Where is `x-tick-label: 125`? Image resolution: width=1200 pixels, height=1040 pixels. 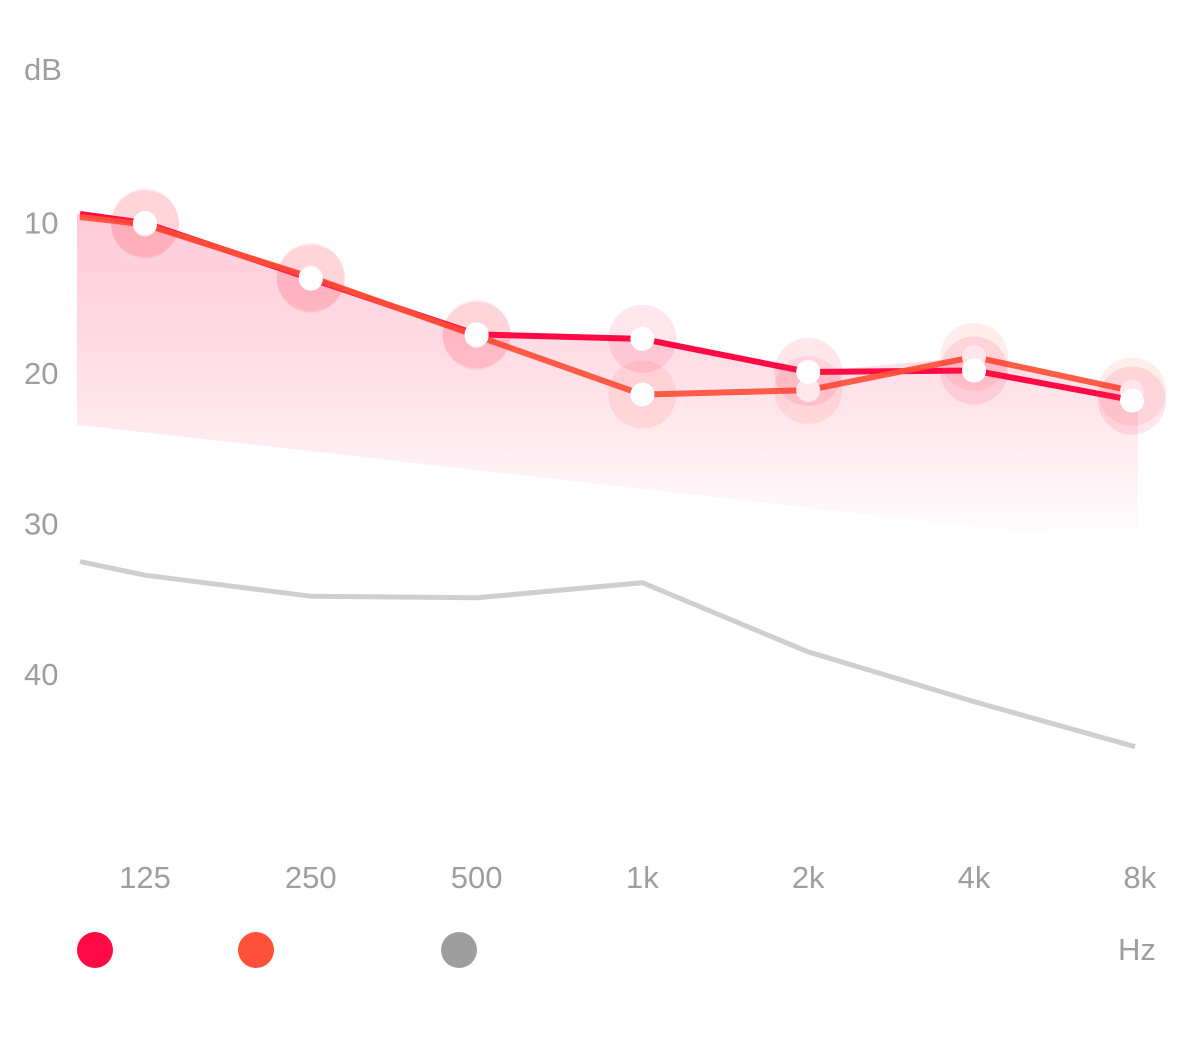 x-tick-label: 125 is located at coordinates (145, 877).